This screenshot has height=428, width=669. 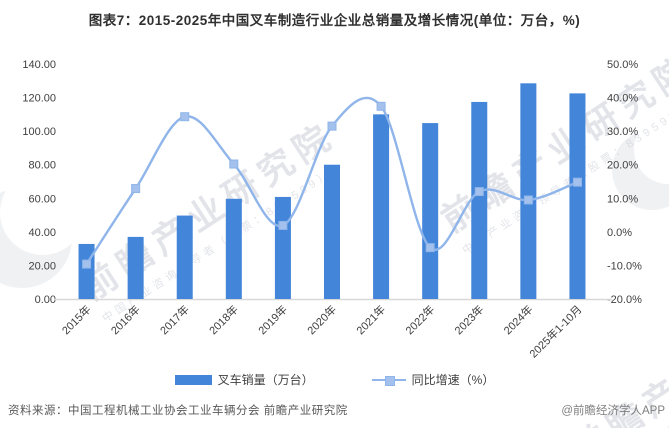 What do you see at coordinates (76, 319) in the screenshot?
I see `x-axis-label: 2015年` at bounding box center [76, 319].